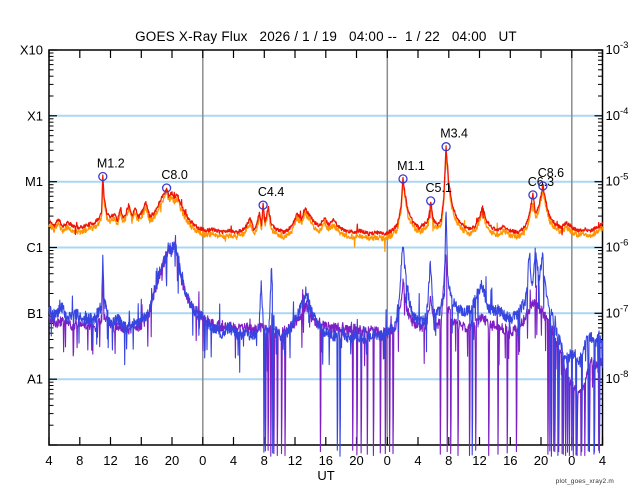 The image size is (640, 500). What do you see at coordinates (35, 115) in the screenshot?
I see `y-left-label-X1: X1` at bounding box center [35, 115].